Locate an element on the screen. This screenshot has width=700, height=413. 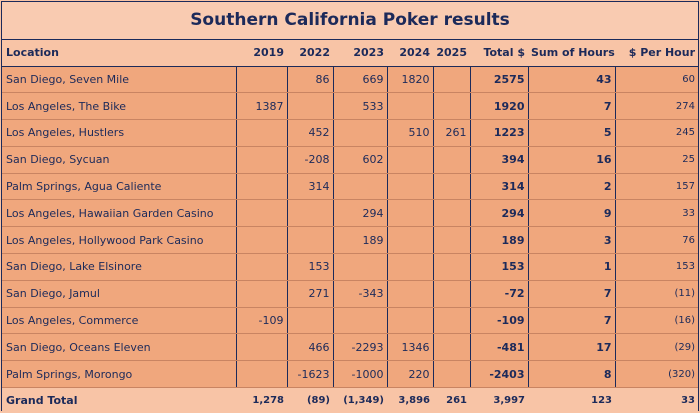
cell-hours: 17 is located at coordinates (572, 347).